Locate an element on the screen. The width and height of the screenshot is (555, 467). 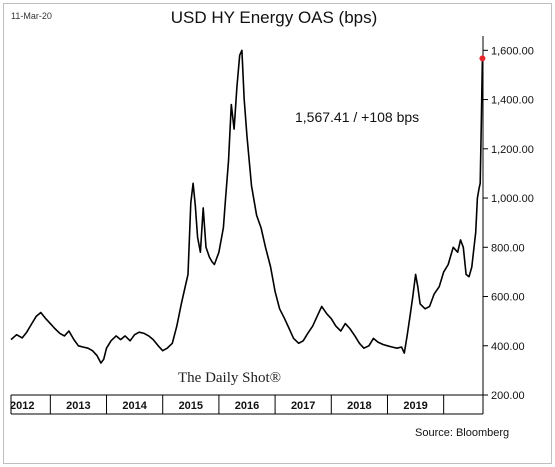
y-tick-label: 400.00 is located at coordinates (508, 347).